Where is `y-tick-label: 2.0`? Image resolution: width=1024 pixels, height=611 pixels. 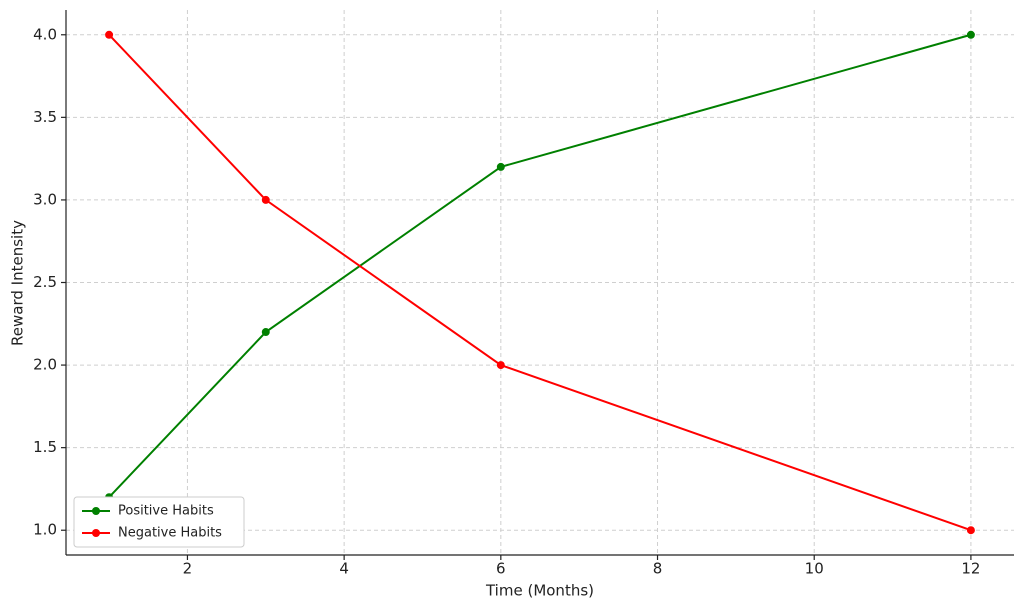 y-tick-label: 2.0 is located at coordinates (45, 365).